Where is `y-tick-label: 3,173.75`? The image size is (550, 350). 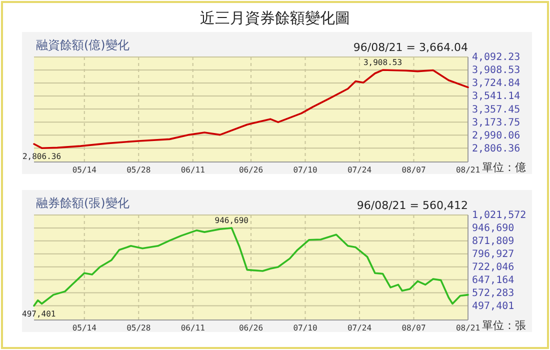 y-tick-label: 3,173.75 is located at coordinates (496, 122).